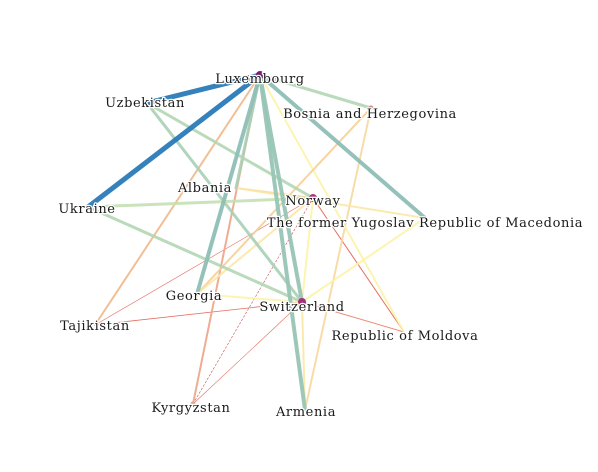  What do you see at coordinates (193, 404) in the screenshot?
I see `node-marker-kyrgyzstan` at bounding box center [193, 404].